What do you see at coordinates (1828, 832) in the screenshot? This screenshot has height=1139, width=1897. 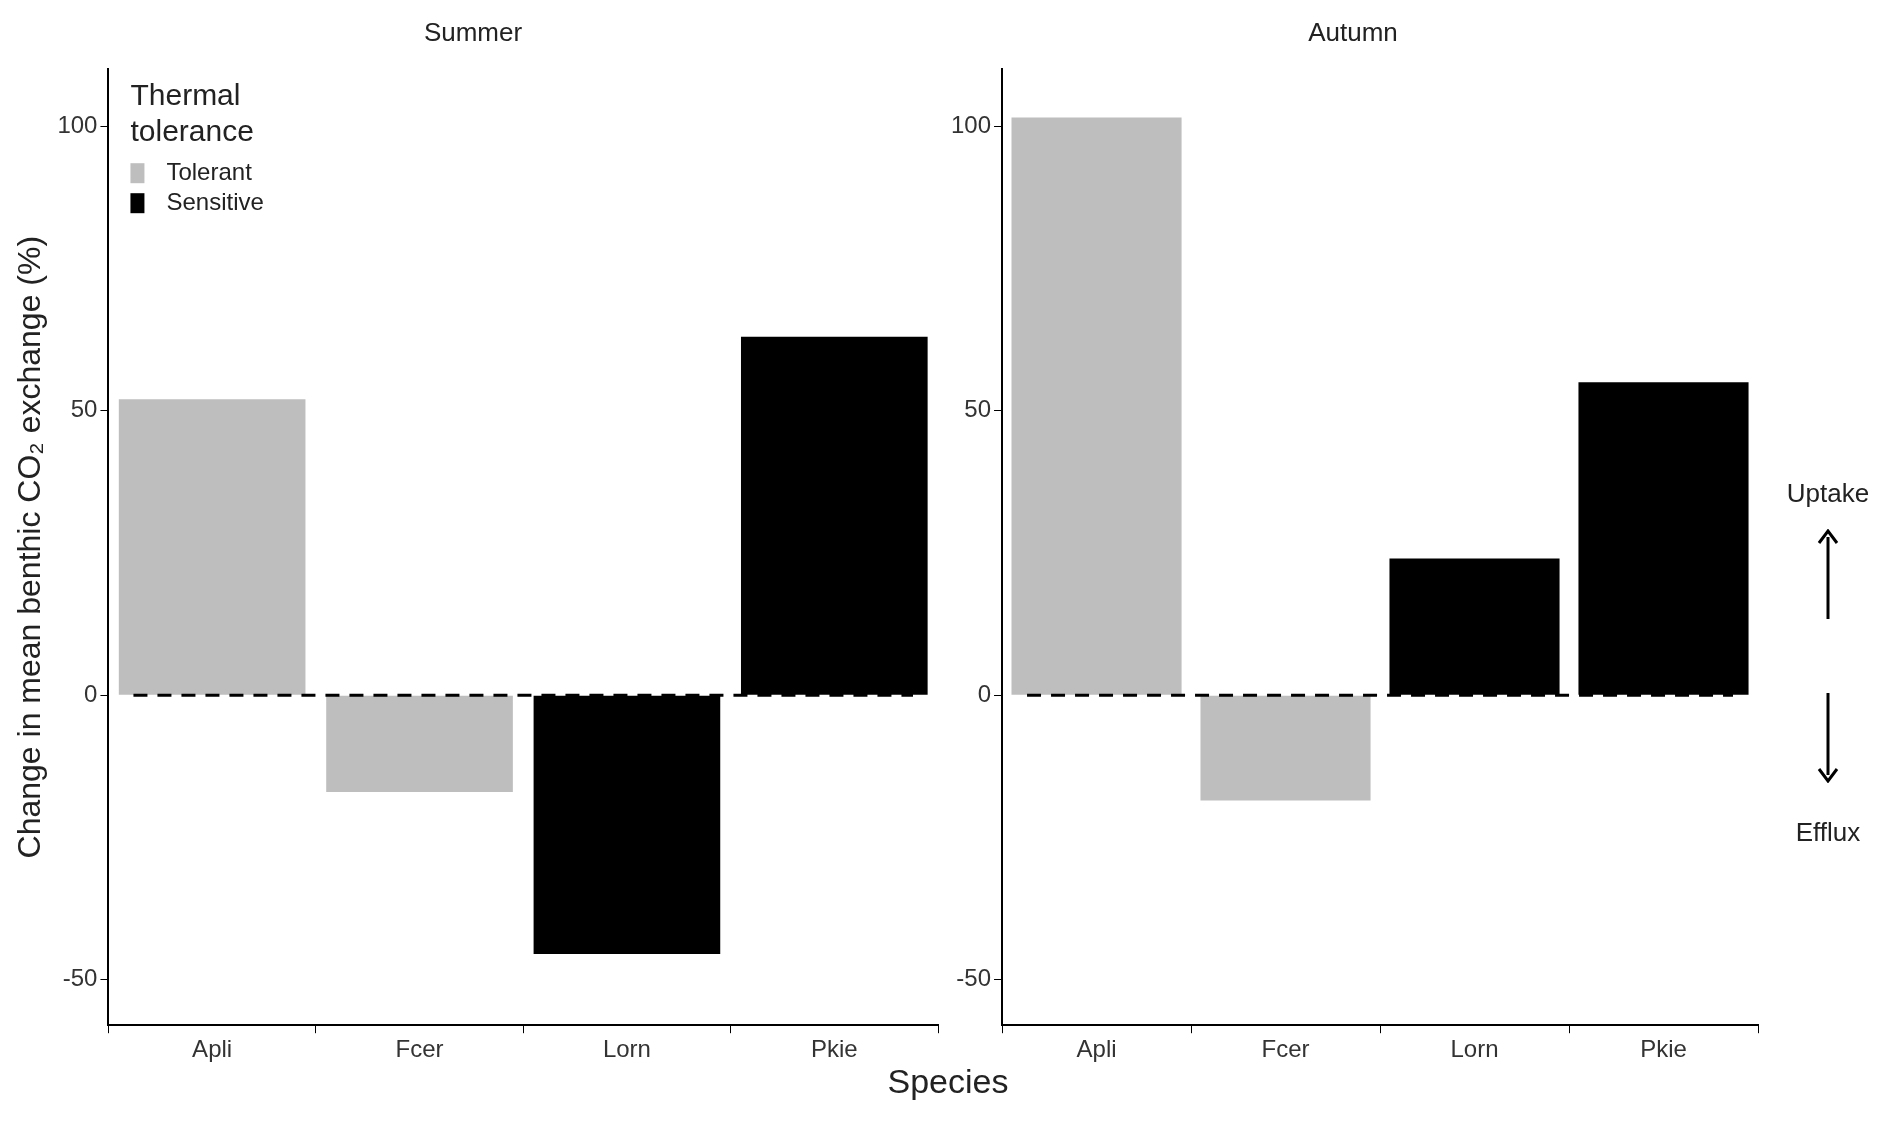 I see `text: Efflux` at bounding box center [1828, 832].